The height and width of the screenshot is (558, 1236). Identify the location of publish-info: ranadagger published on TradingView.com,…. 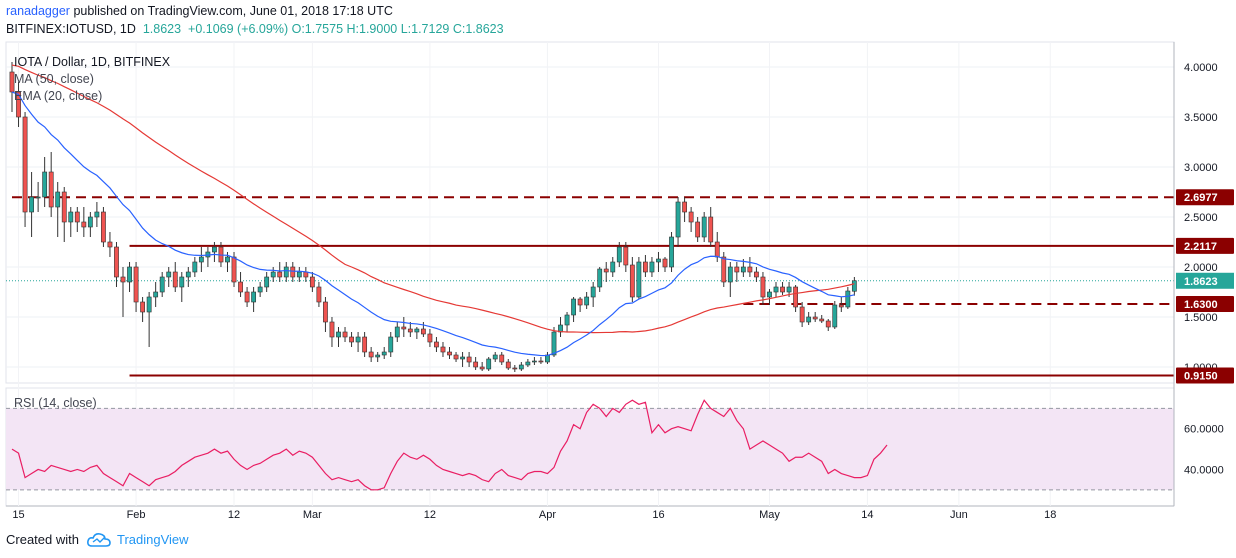
(199, 11).